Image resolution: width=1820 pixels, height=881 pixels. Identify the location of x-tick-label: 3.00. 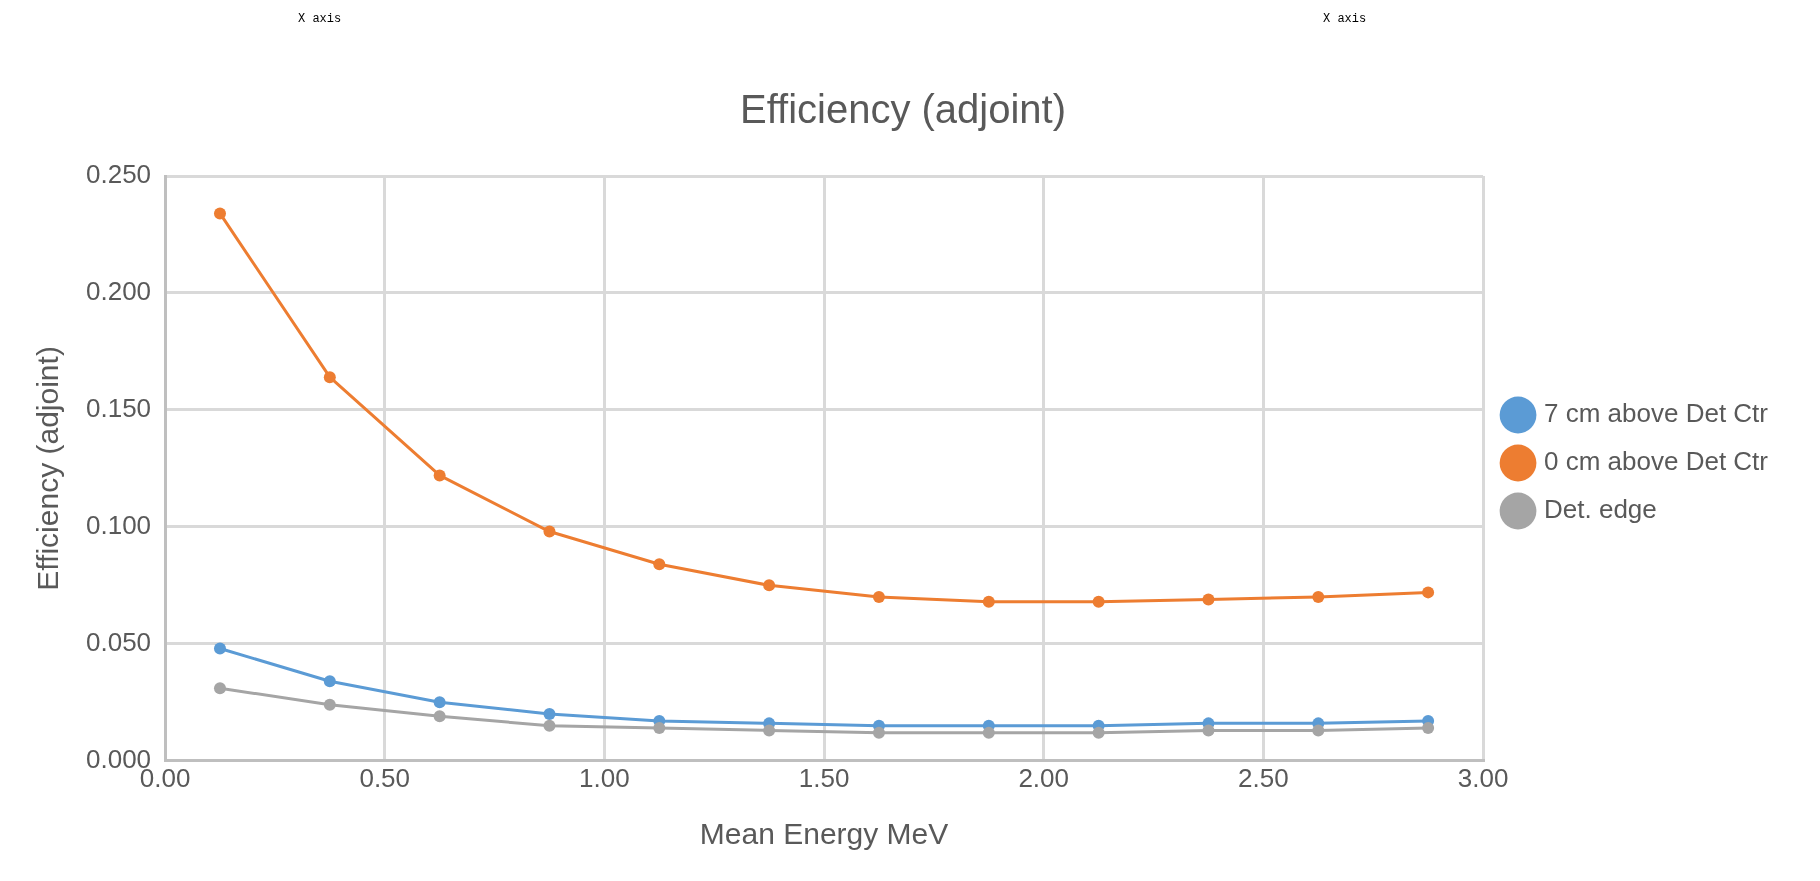
(1483, 777).